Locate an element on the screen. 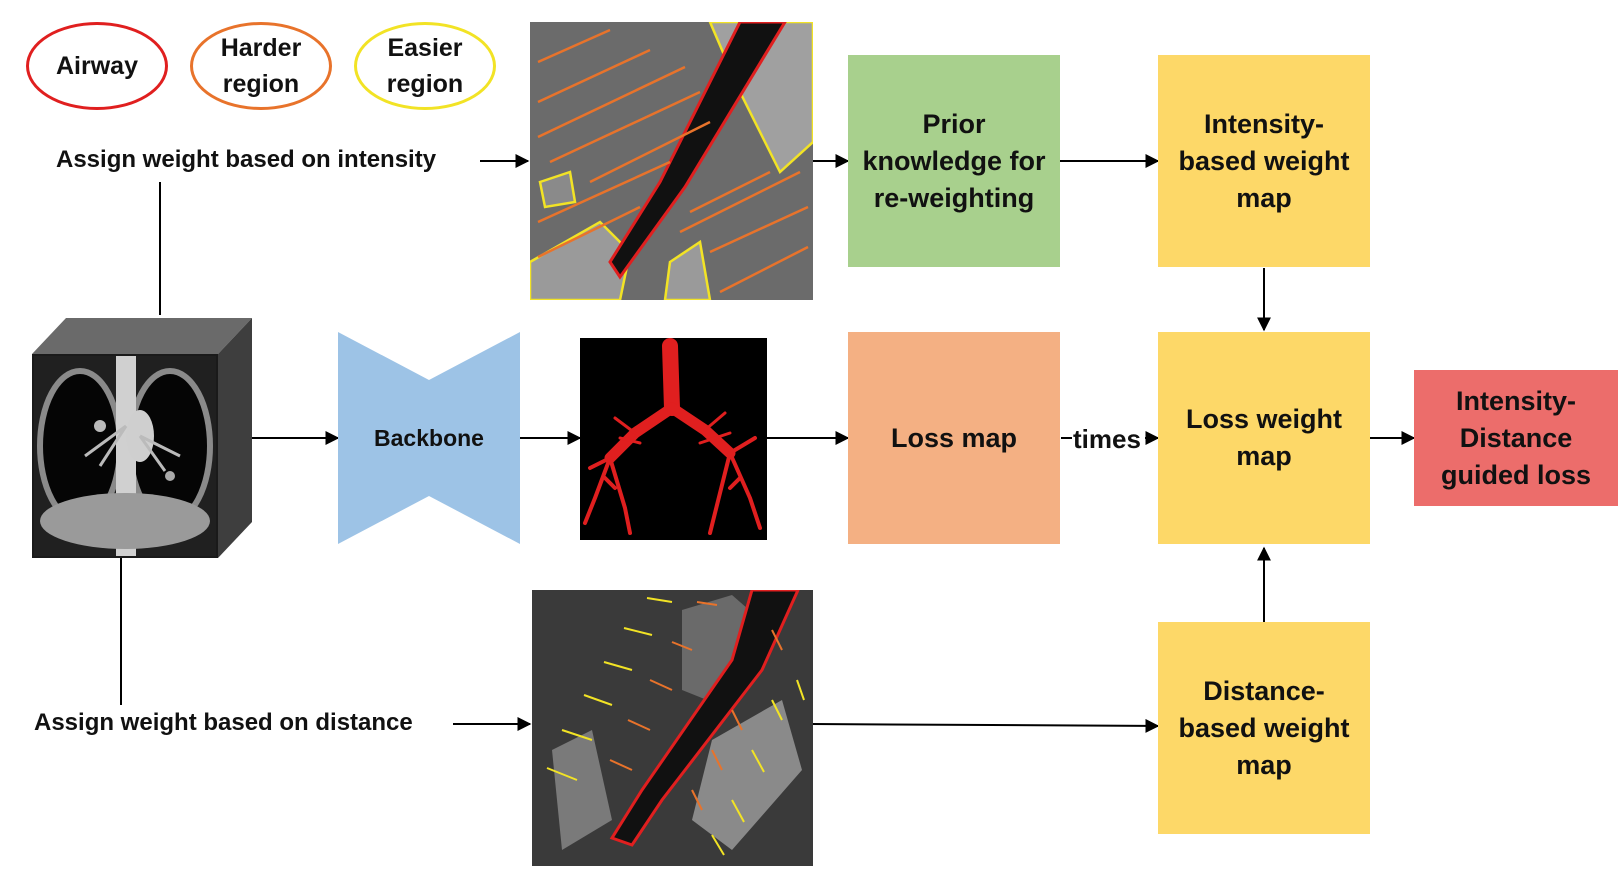  prior-knowledge-box: Prior knowledge for re-weighting is located at coordinates (954, 161).